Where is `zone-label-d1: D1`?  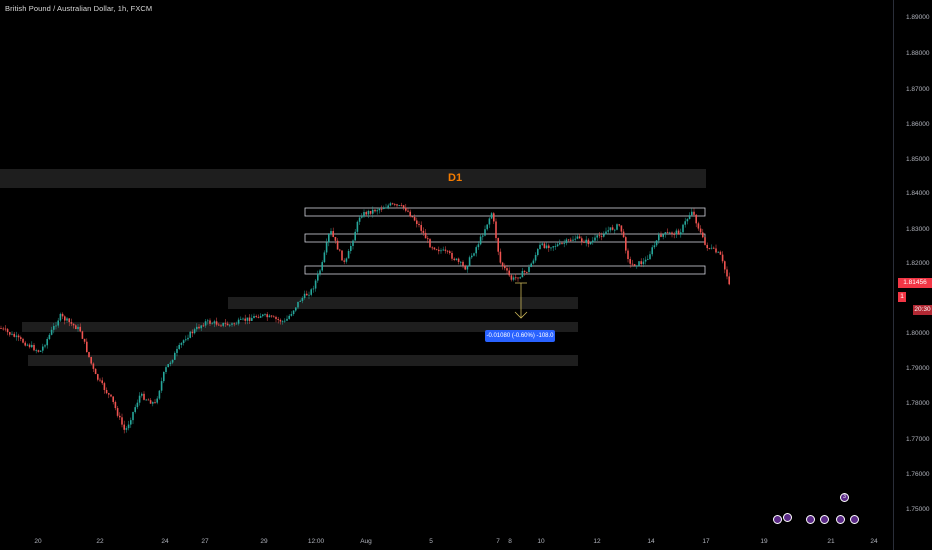 zone-label-d1: D1 is located at coordinates (455, 178).